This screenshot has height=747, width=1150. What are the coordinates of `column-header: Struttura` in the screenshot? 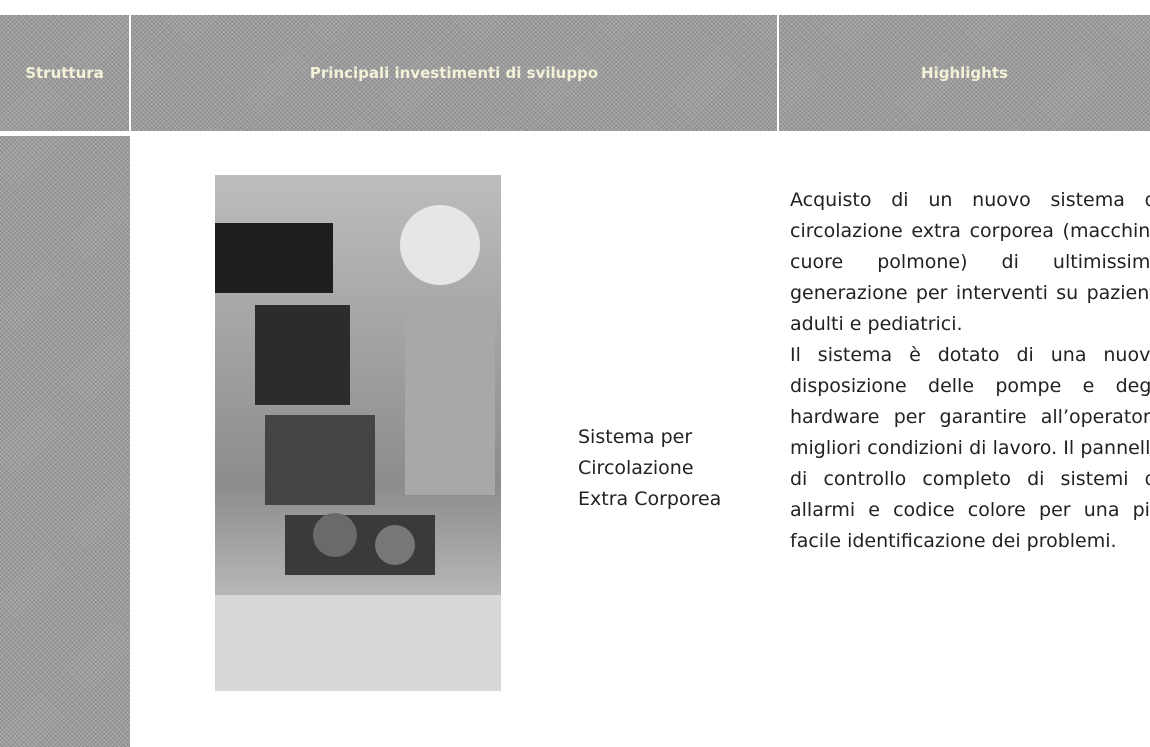 It's located at (64, 73).